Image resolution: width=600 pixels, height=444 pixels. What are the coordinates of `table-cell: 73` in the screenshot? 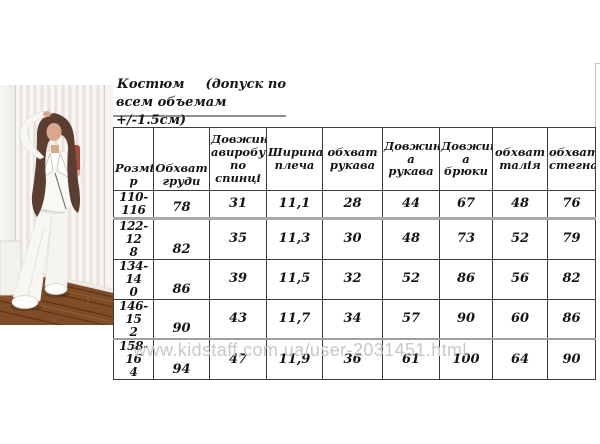 It's located at (466, 238).